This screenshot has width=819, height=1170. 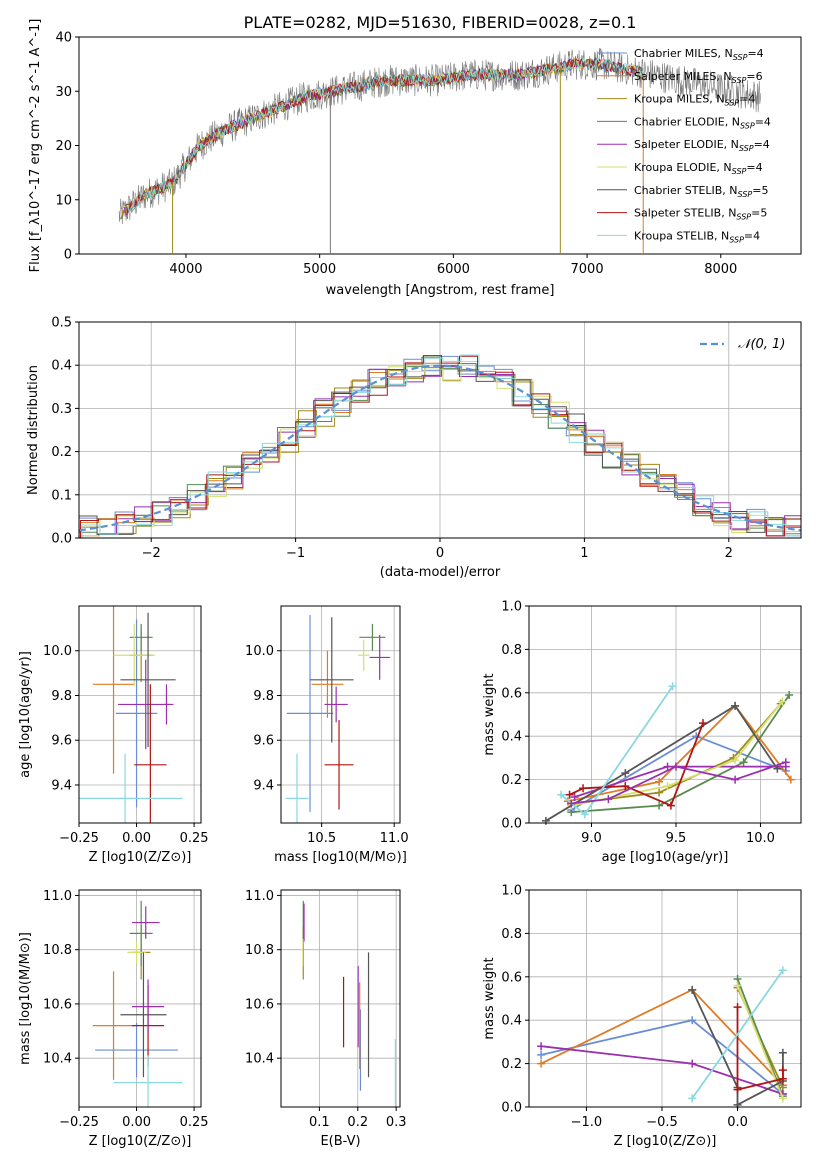 What do you see at coordinates (676, 838) in the screenshot?
I see `weight_vs_age-xtick-label-1: 9.5` at bounding box center [676, 838].